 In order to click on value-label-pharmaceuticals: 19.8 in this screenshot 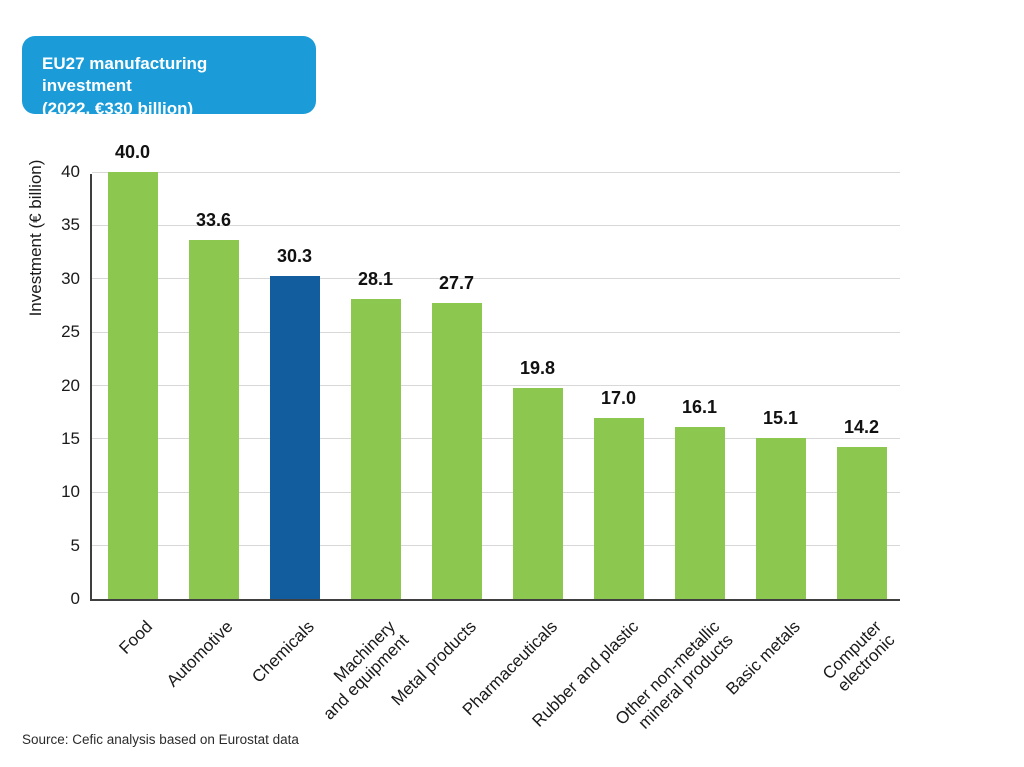, I will do `click(537, 367)`.